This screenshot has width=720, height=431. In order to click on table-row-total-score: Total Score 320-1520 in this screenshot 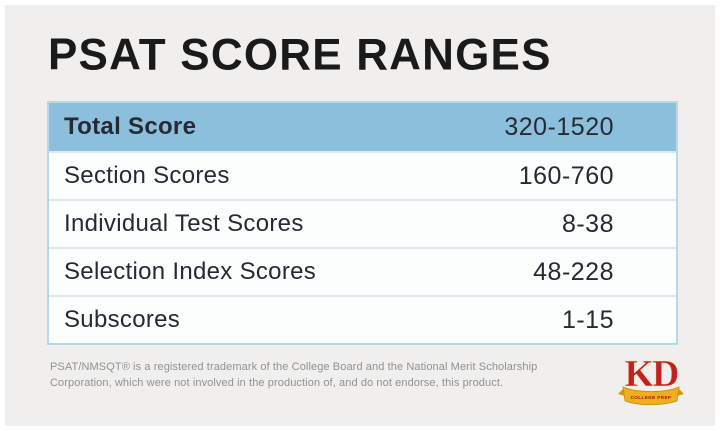, I will do `click(362, 127)`.